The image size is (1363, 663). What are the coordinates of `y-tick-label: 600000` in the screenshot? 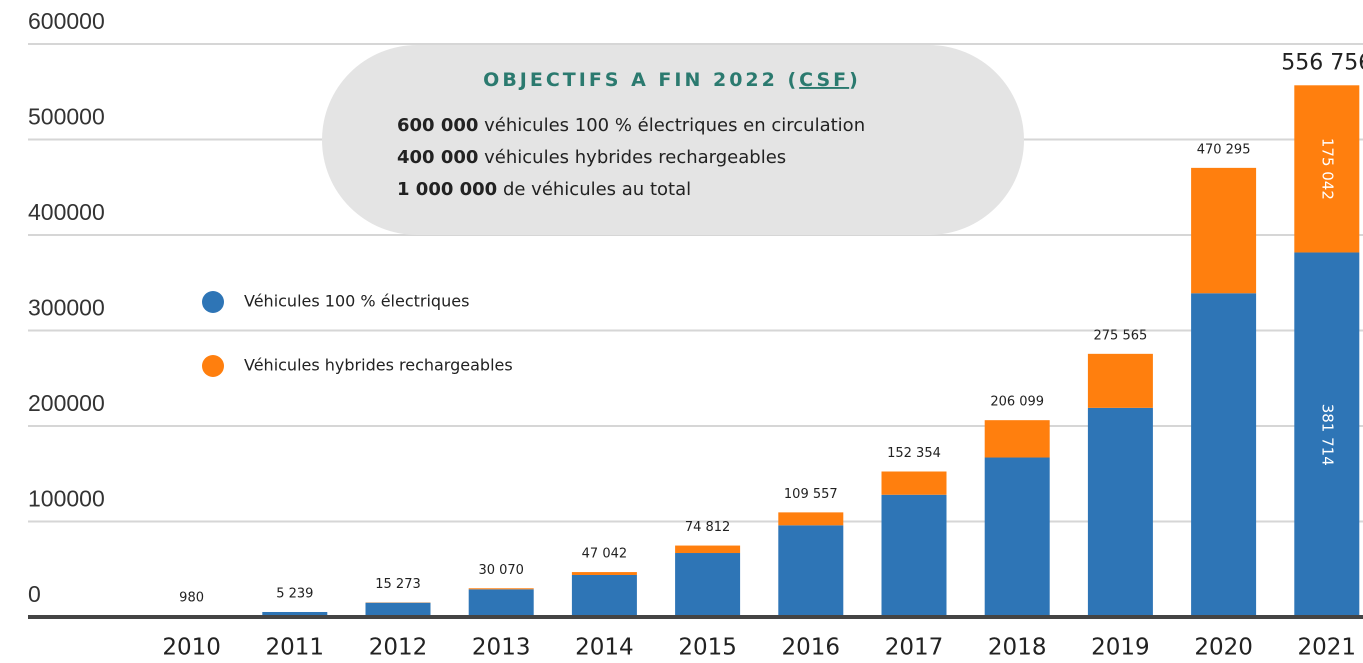 It's located at (66, 21).